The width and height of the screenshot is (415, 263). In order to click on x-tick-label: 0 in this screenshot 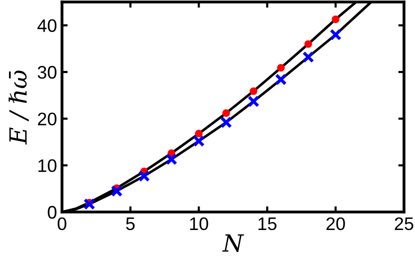, I will do `click(62, 223)`.